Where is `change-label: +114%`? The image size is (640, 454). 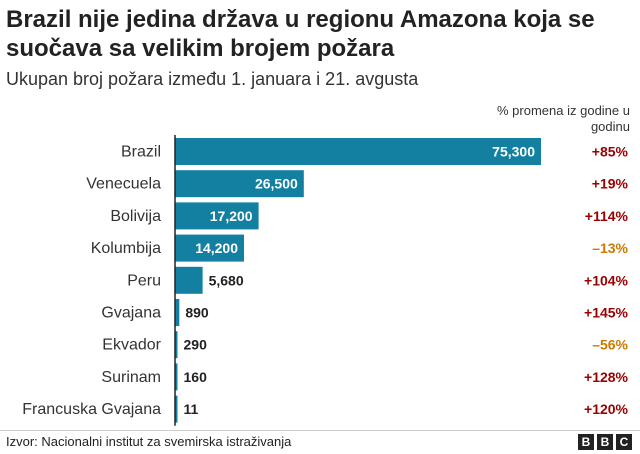
change-label: +114% is located at coordinates (607, 216).